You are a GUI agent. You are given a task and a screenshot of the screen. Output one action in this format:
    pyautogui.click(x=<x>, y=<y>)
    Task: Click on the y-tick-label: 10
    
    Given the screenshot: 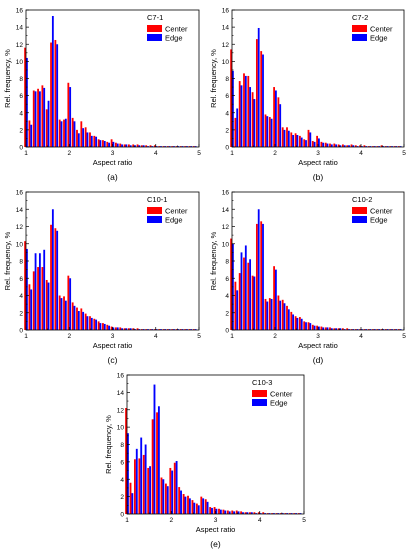 What is the action you would take?
    pyautogui.click(x=226, y=62)
    